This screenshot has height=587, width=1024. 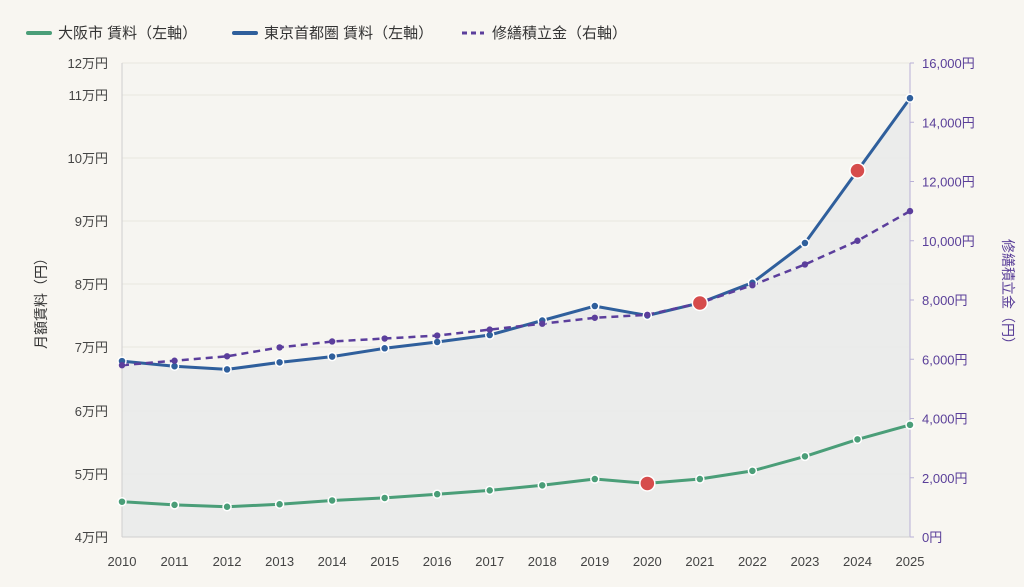 What do you see at coordinates (804, 561) in the screenshot?
I see `x-tick-label: 2023` at bounding box center [804, 561].